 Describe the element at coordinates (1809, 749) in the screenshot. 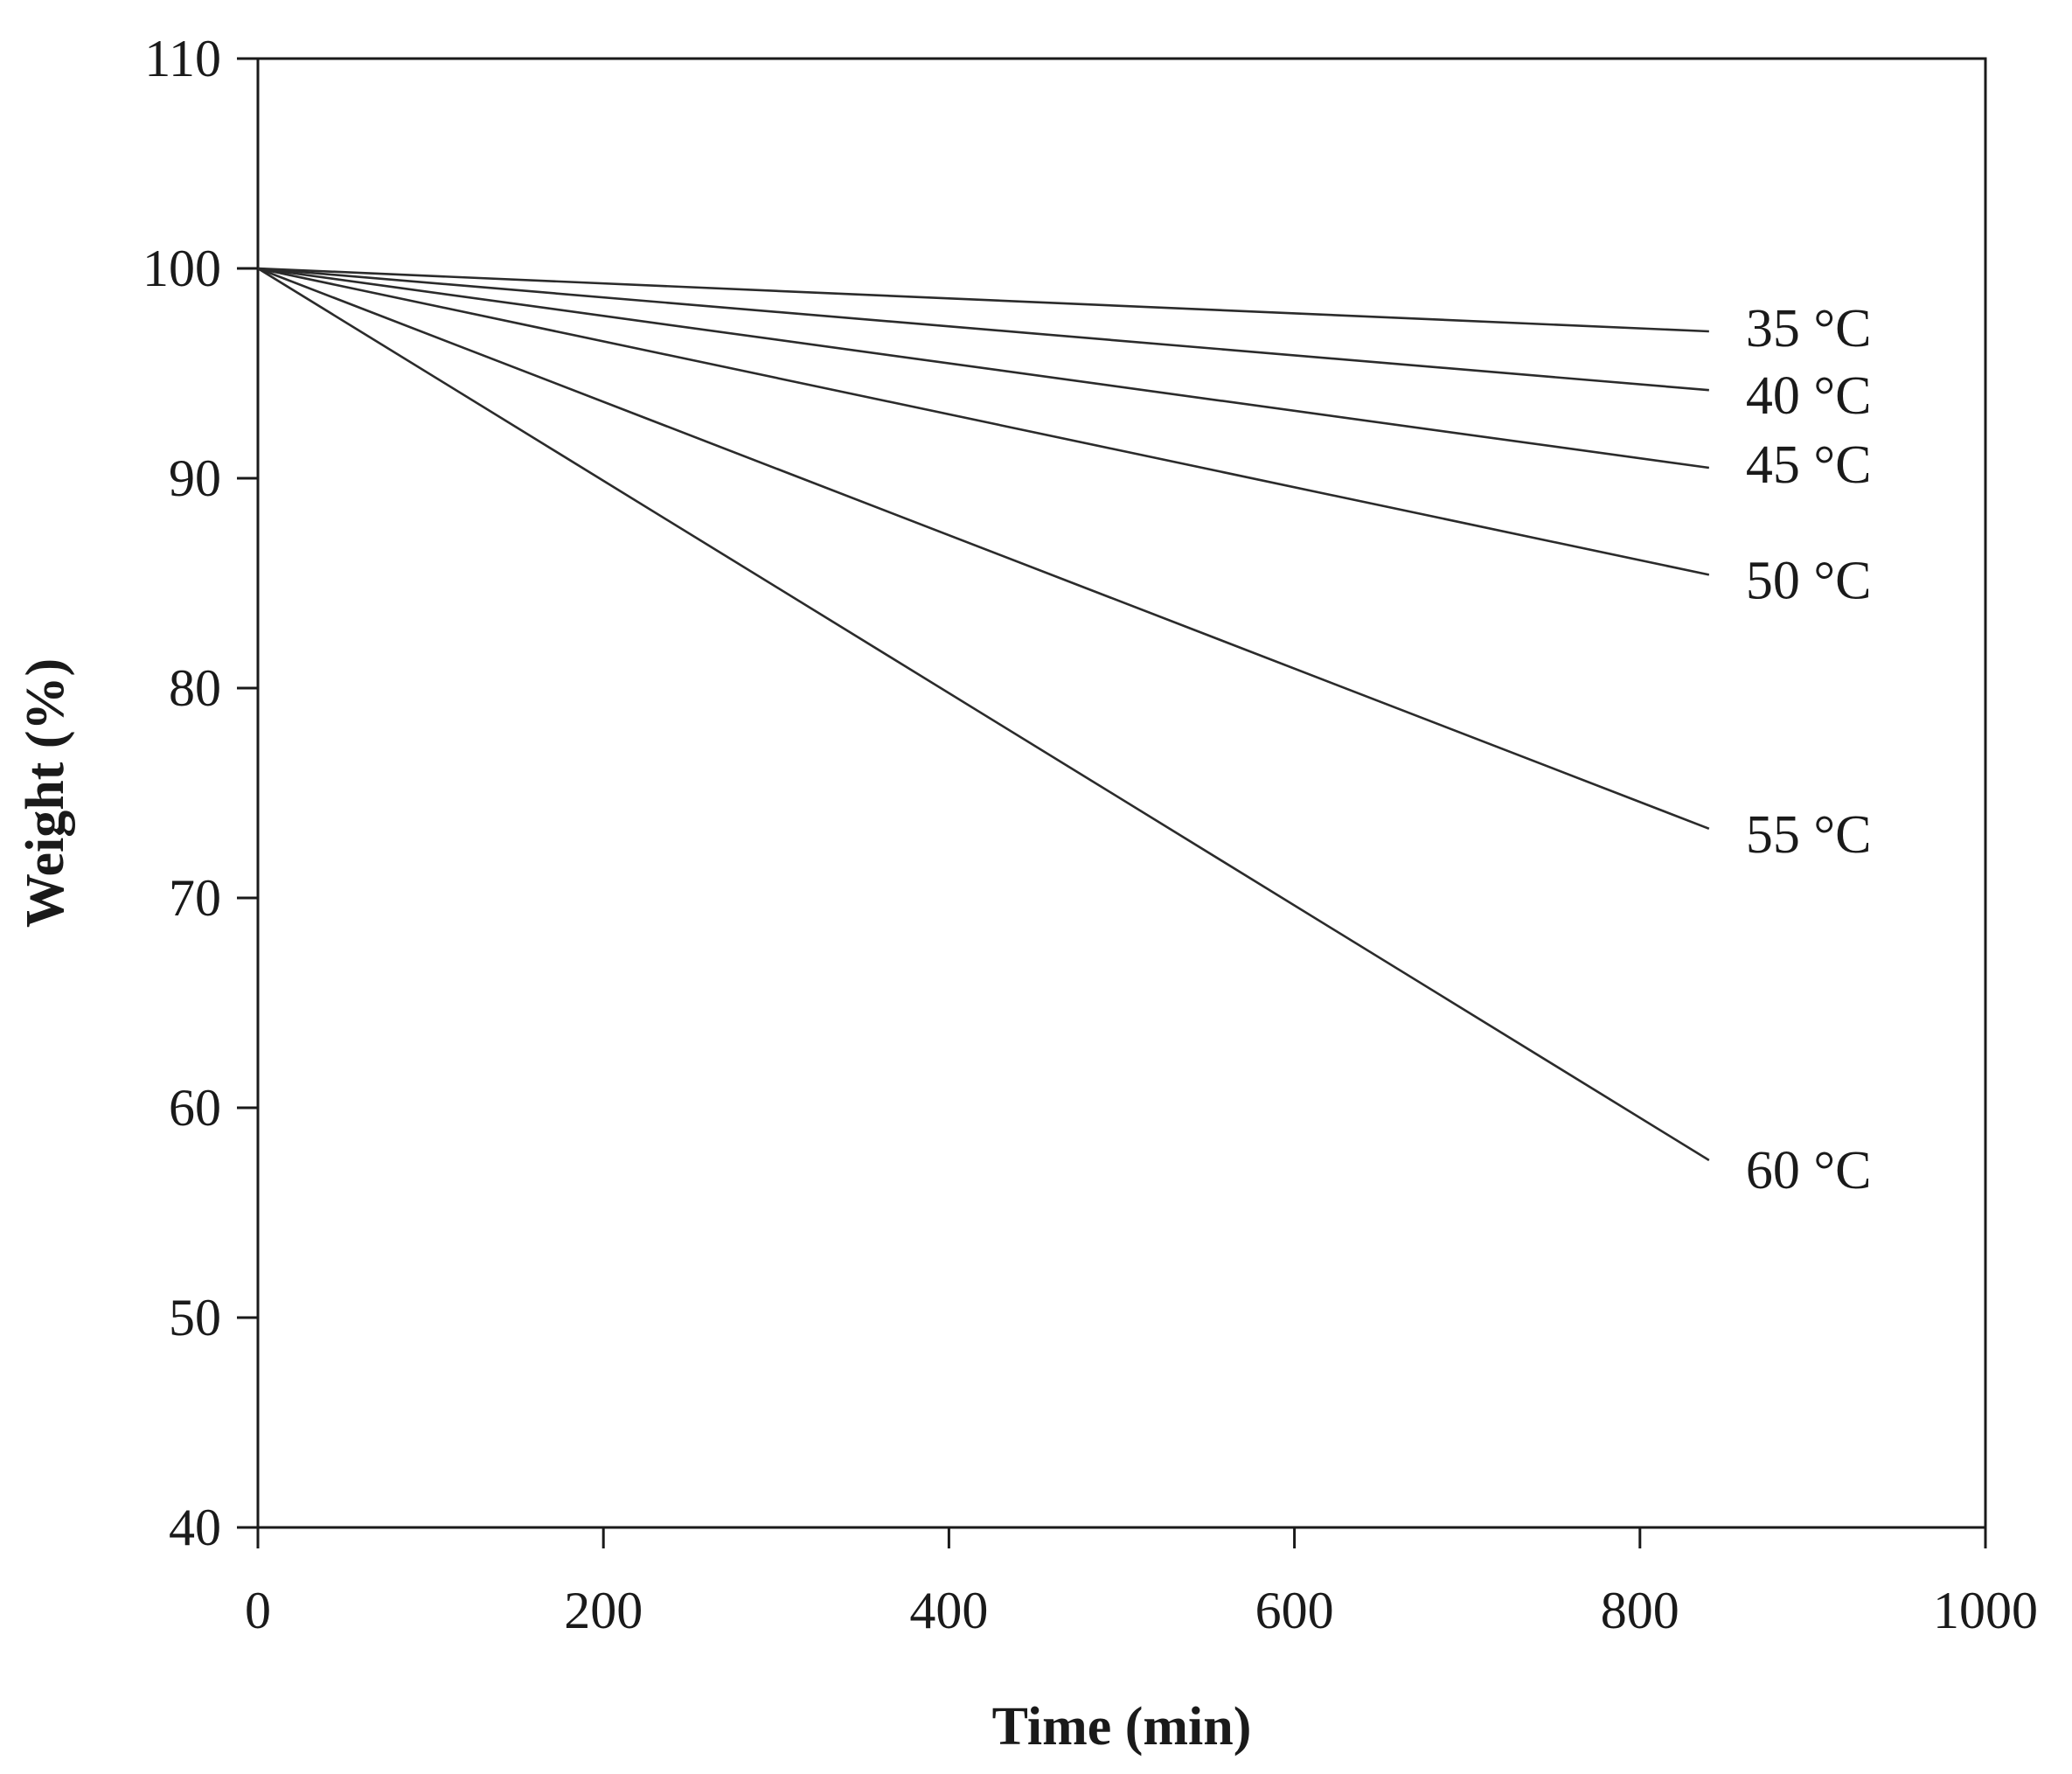

I see `series-labels: 35 °C 40 °C 45 °C 50 °C 55 °C 60 °C` at that location.